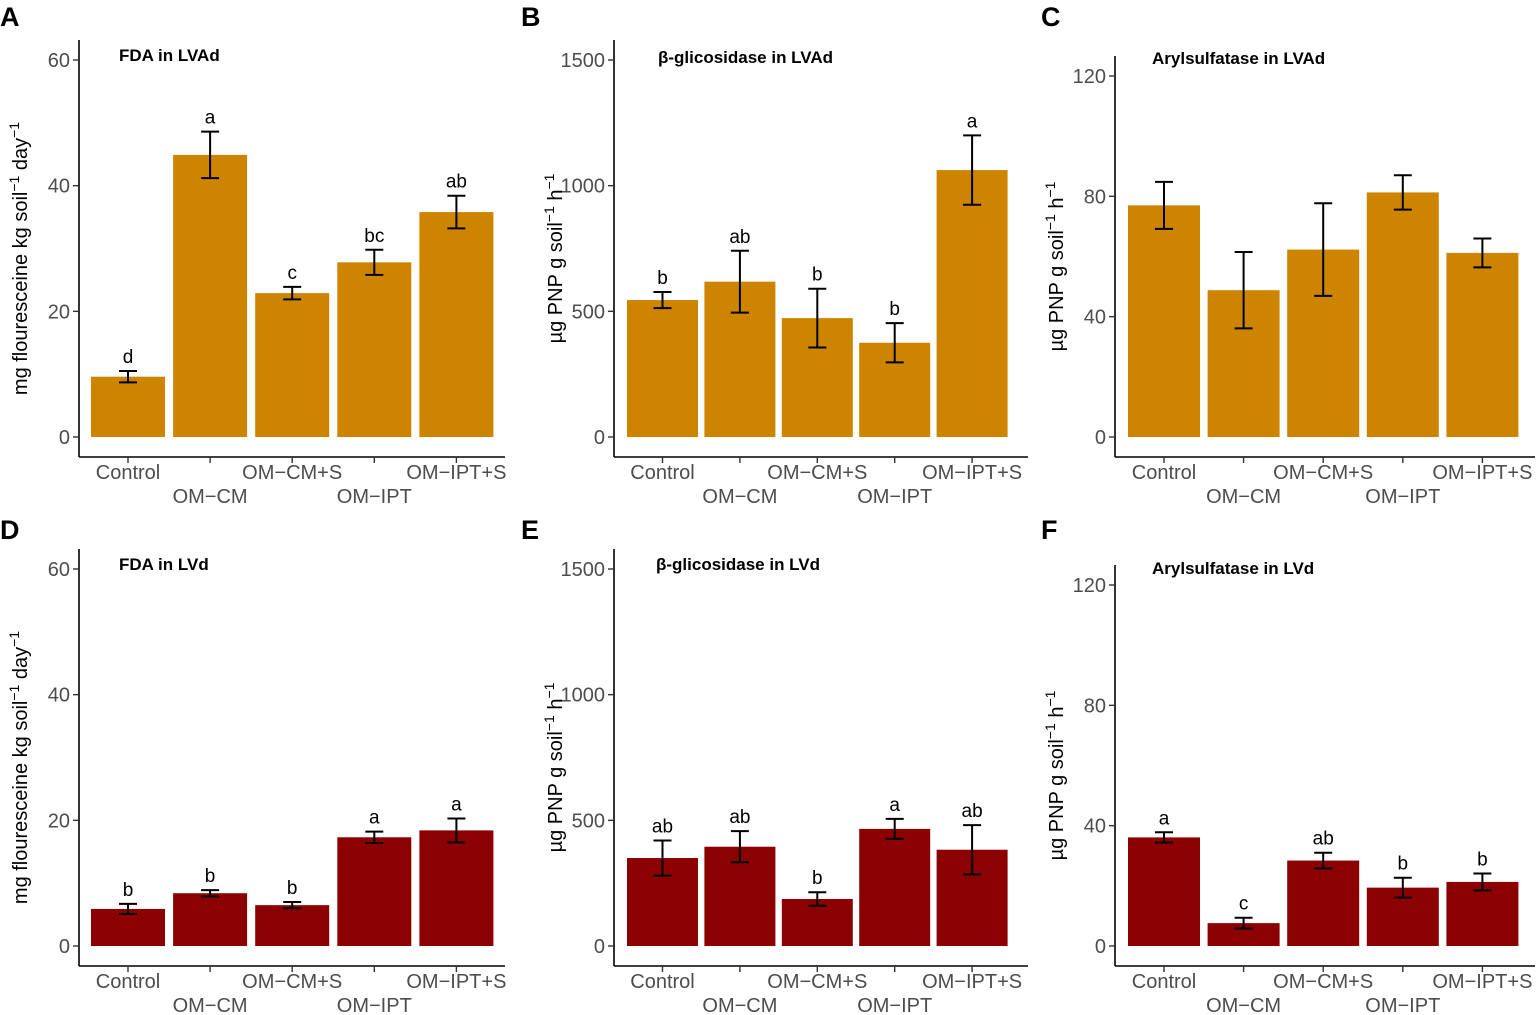  I want to click on y-axis-label: mg flouresceine kg soil−1 day−1, so click(19, 767).